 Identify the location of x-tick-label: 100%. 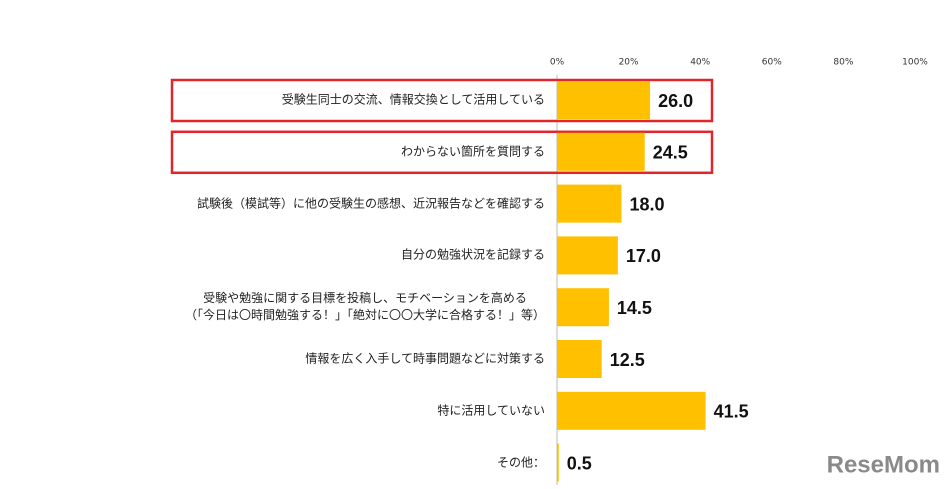
(915, 63).